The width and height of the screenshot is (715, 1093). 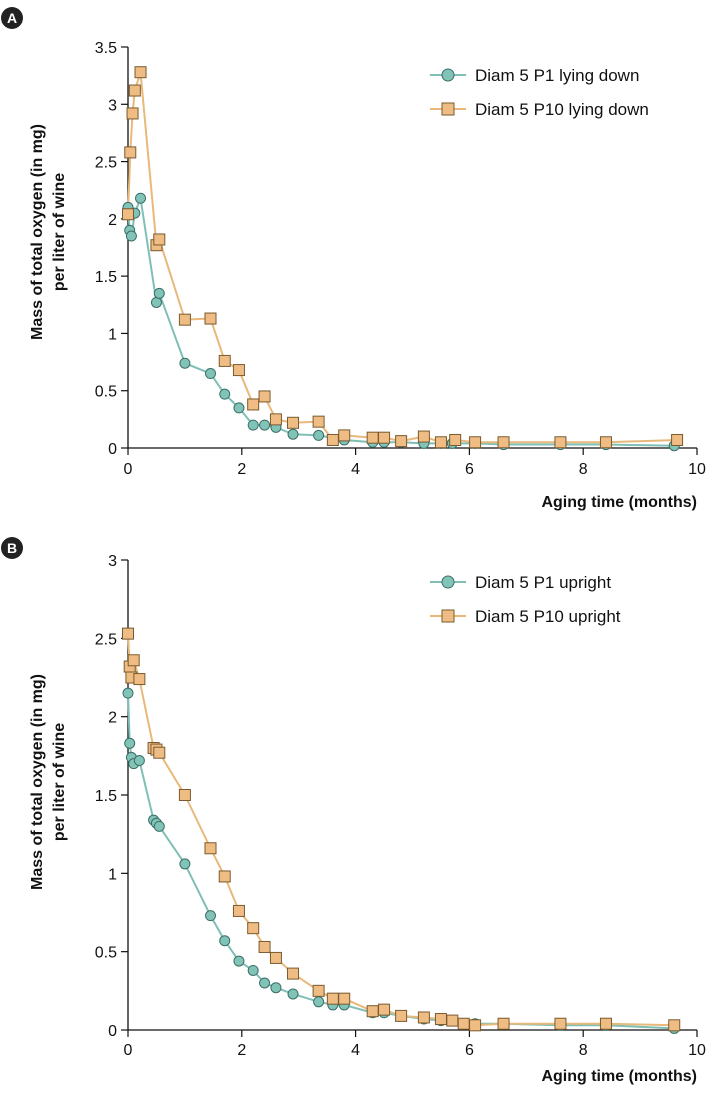 What do you see at coordinates (112, 220) in the screenshot?
I see `y-tick-label-a: 2` at bounding box center [112, 220].